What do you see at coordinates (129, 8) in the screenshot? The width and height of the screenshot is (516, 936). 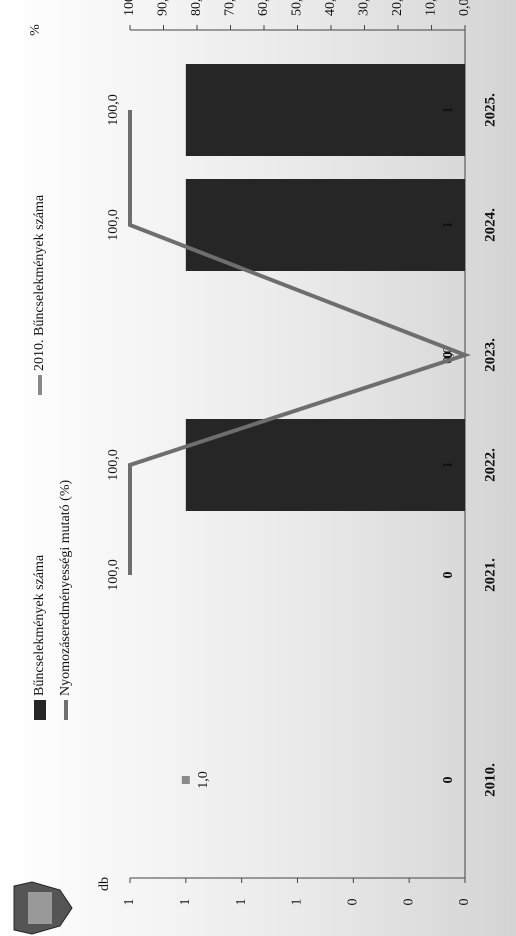 I see `y2-tick-label: 100,0` at bounding box center [129, 8].